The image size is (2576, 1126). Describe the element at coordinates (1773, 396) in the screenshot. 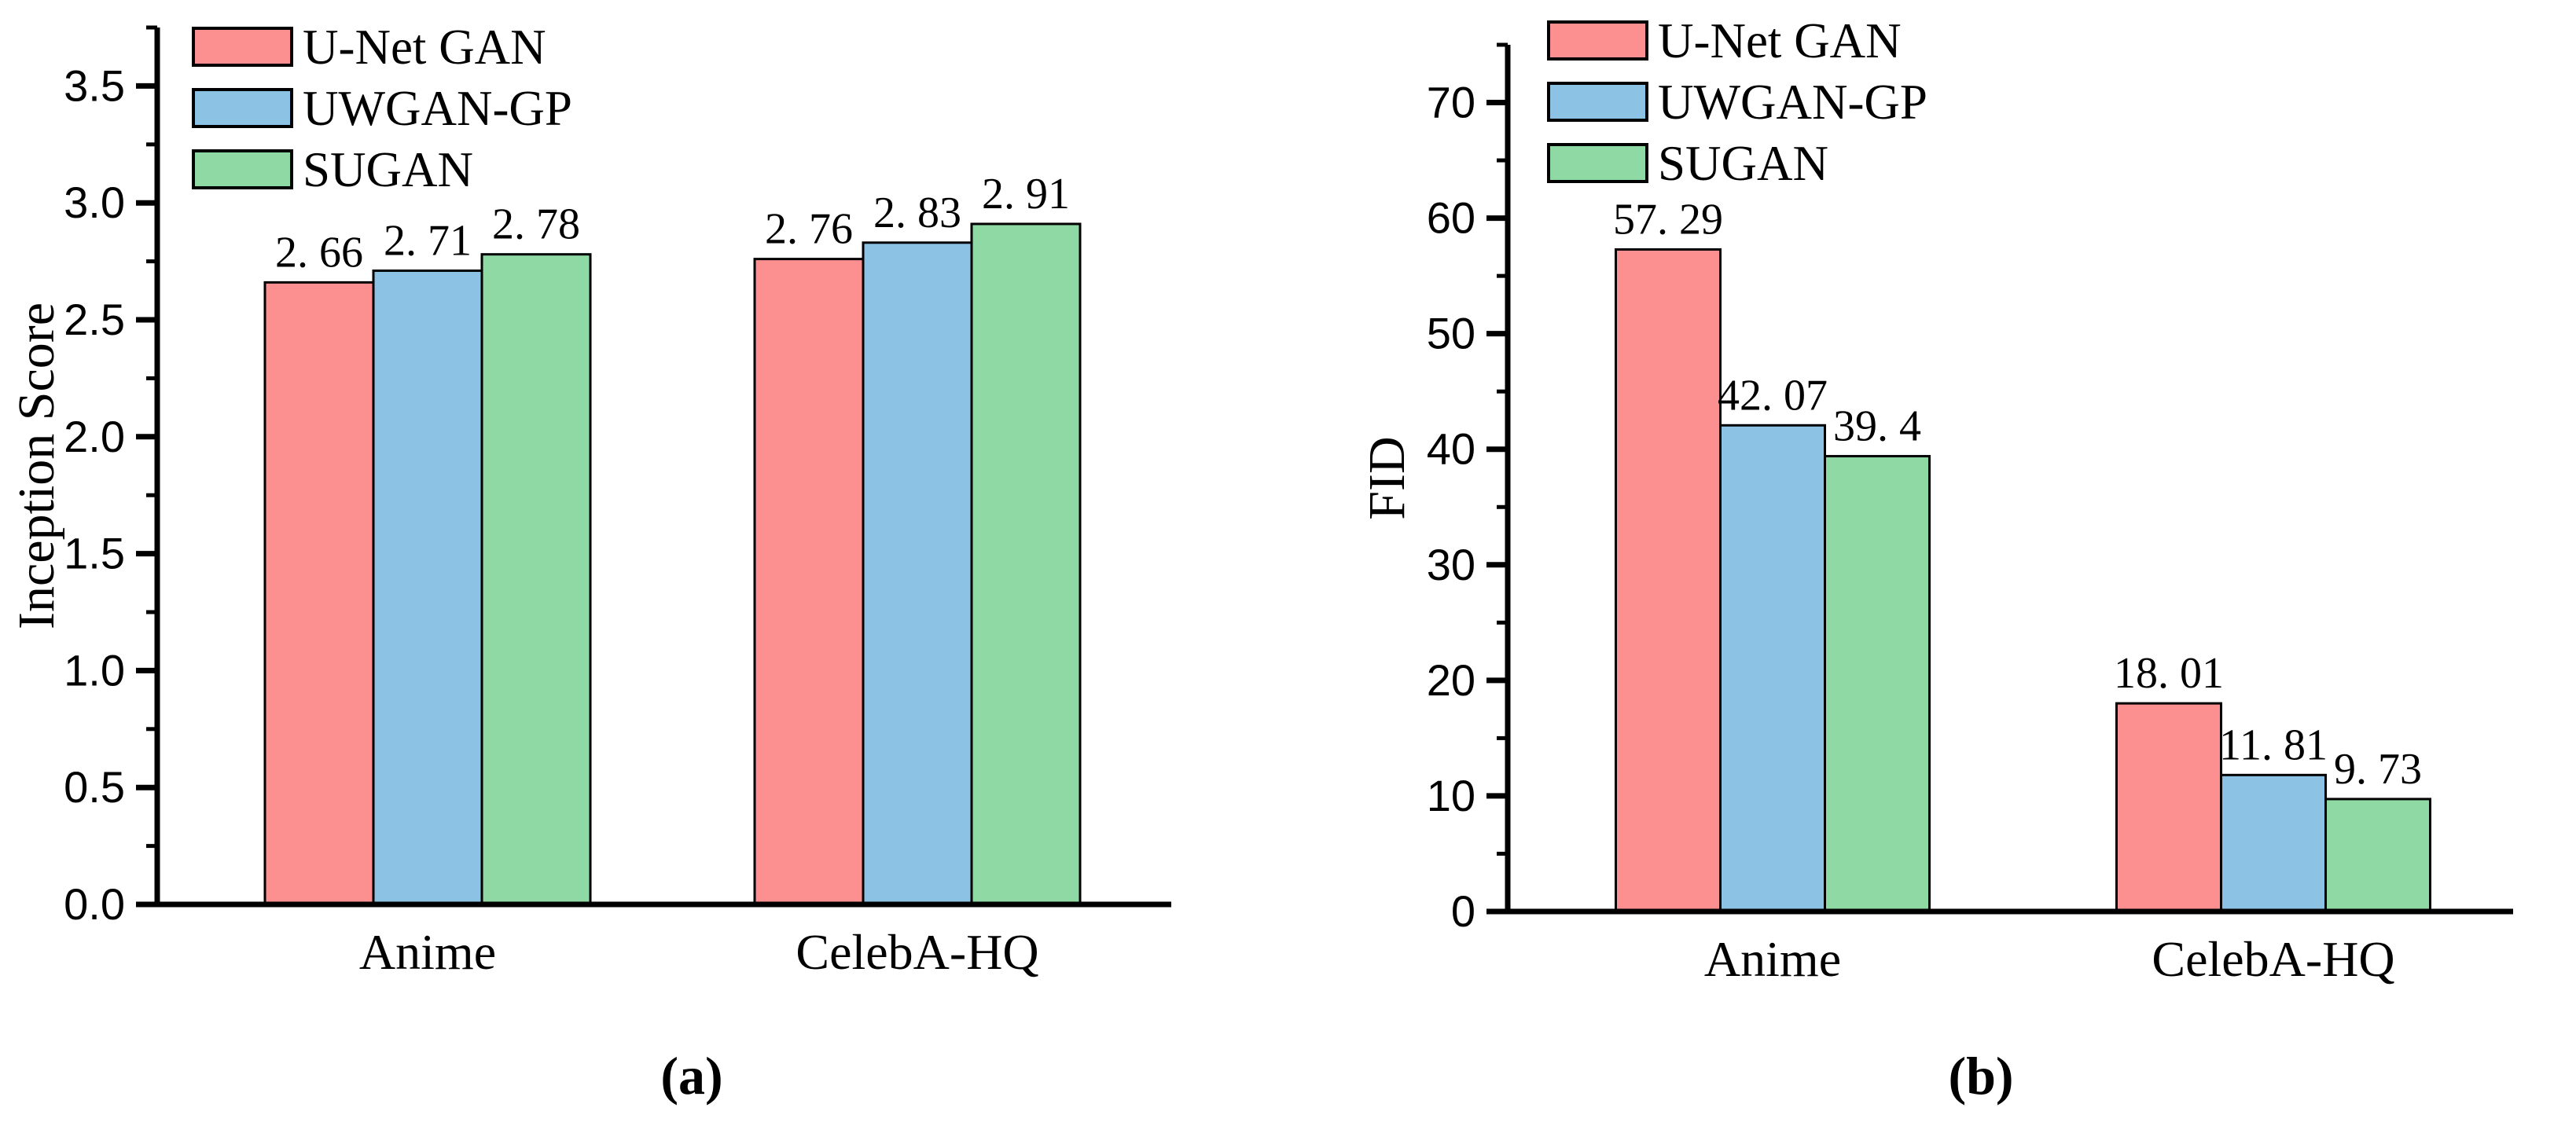

I see `bar-value-label: 42. 07` at that location.